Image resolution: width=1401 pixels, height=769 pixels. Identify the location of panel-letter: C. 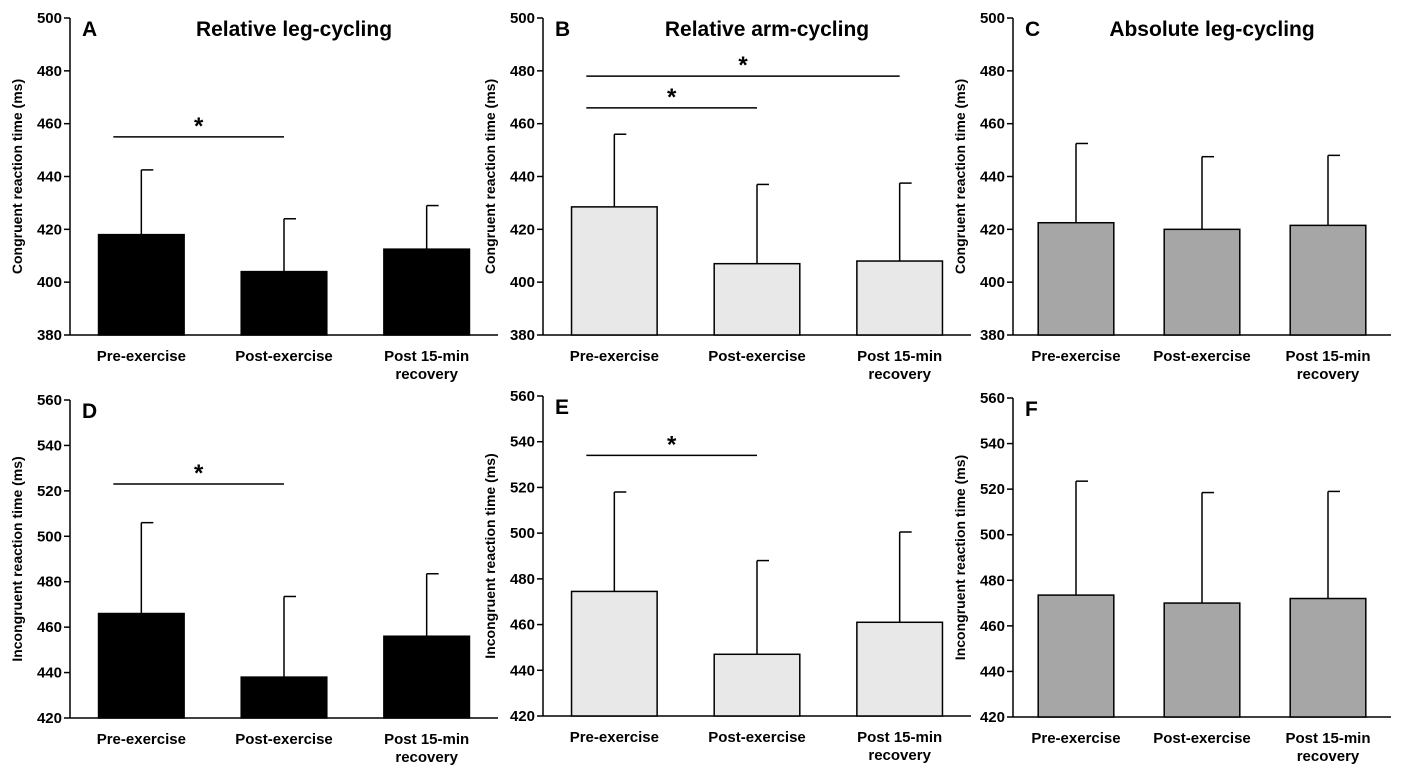
(1032, 29).